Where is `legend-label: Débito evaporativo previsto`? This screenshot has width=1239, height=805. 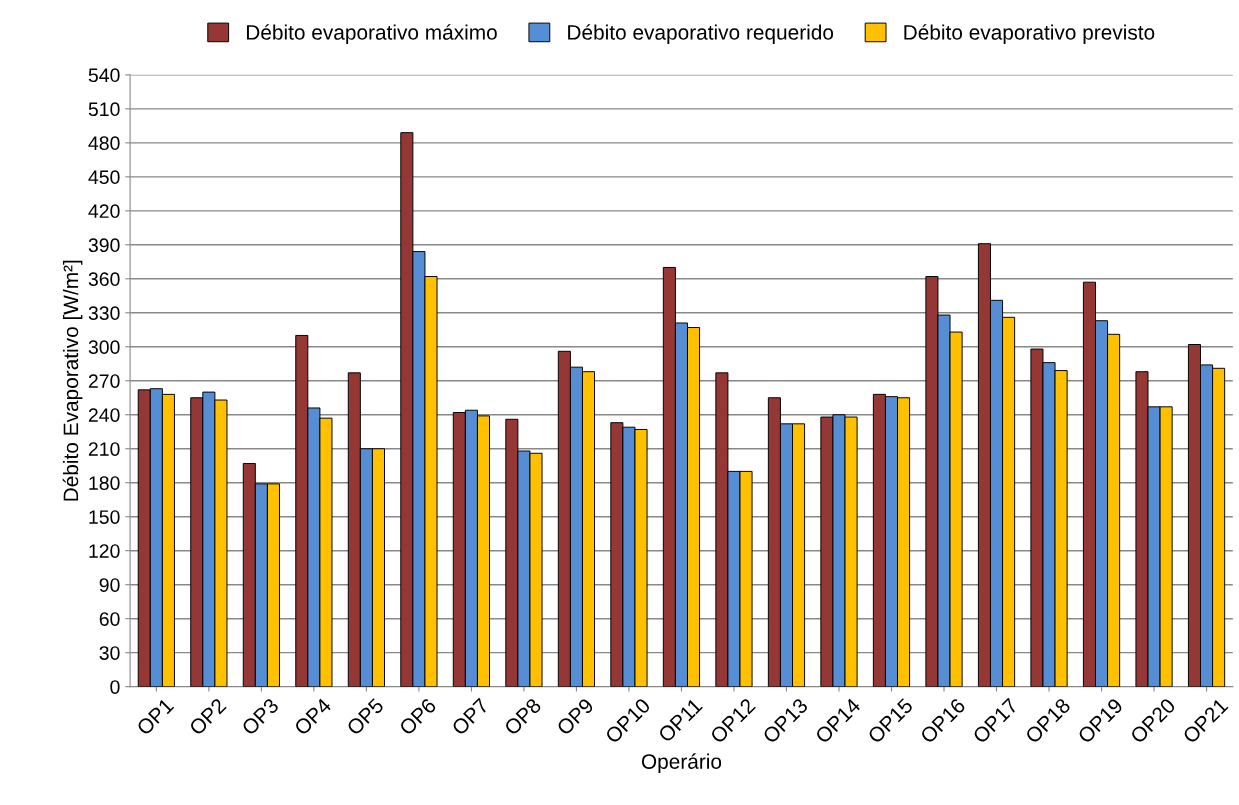
legend-label: Débito evaporativo previsto is located at coordinates (1029, 34).